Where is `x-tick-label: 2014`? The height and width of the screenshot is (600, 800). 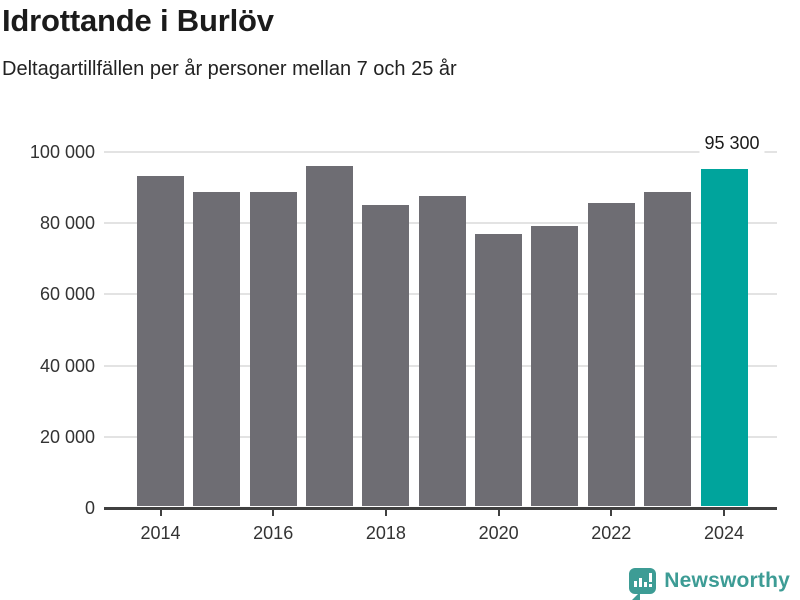 x-tick-label: 2014 is located at coordinates (160, 533).